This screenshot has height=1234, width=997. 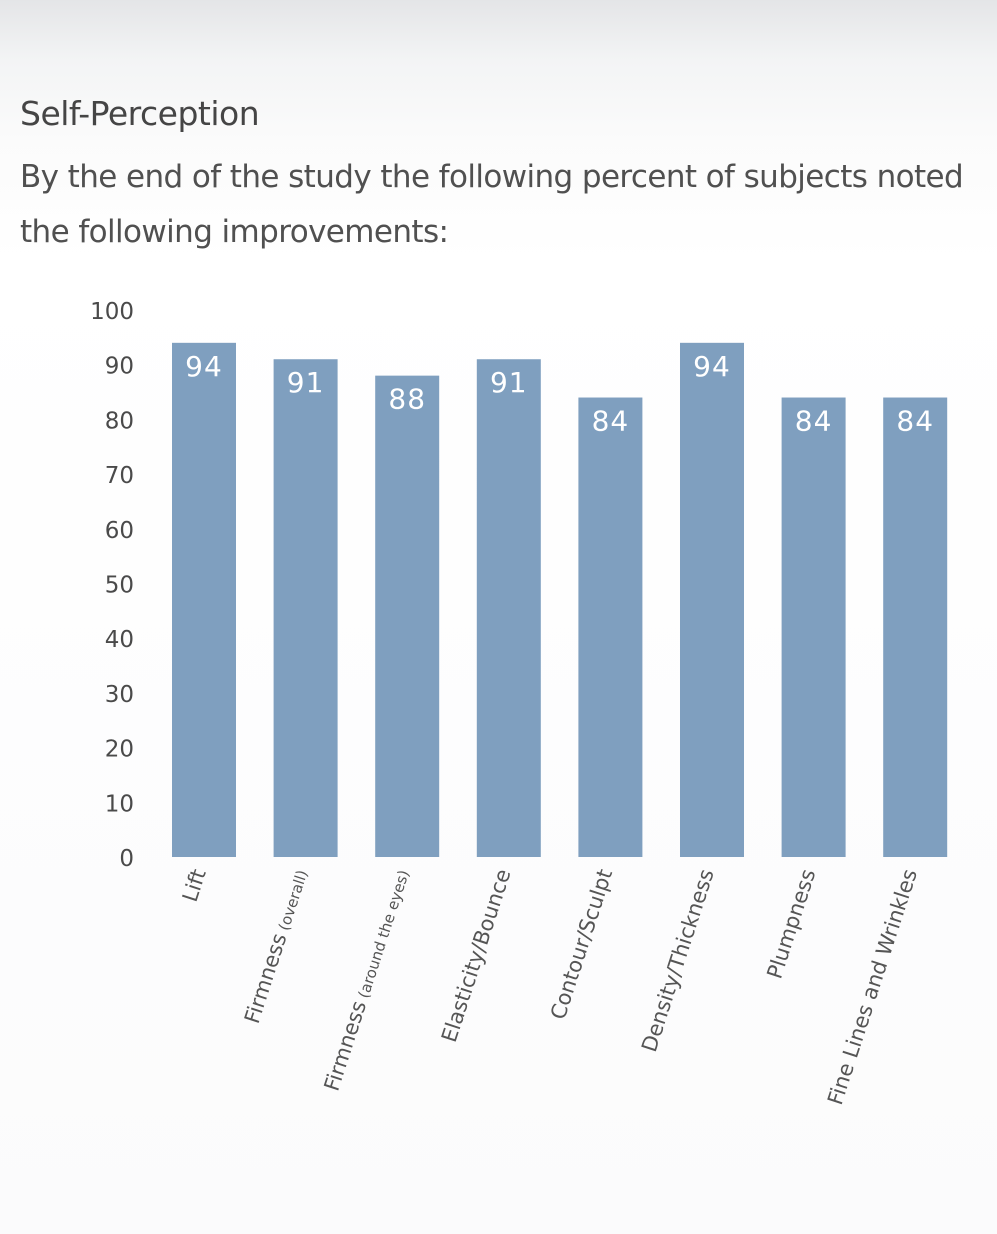 I want to click on x-tick-label-main: Contour/Sculpt, so click(x=581, y=944).